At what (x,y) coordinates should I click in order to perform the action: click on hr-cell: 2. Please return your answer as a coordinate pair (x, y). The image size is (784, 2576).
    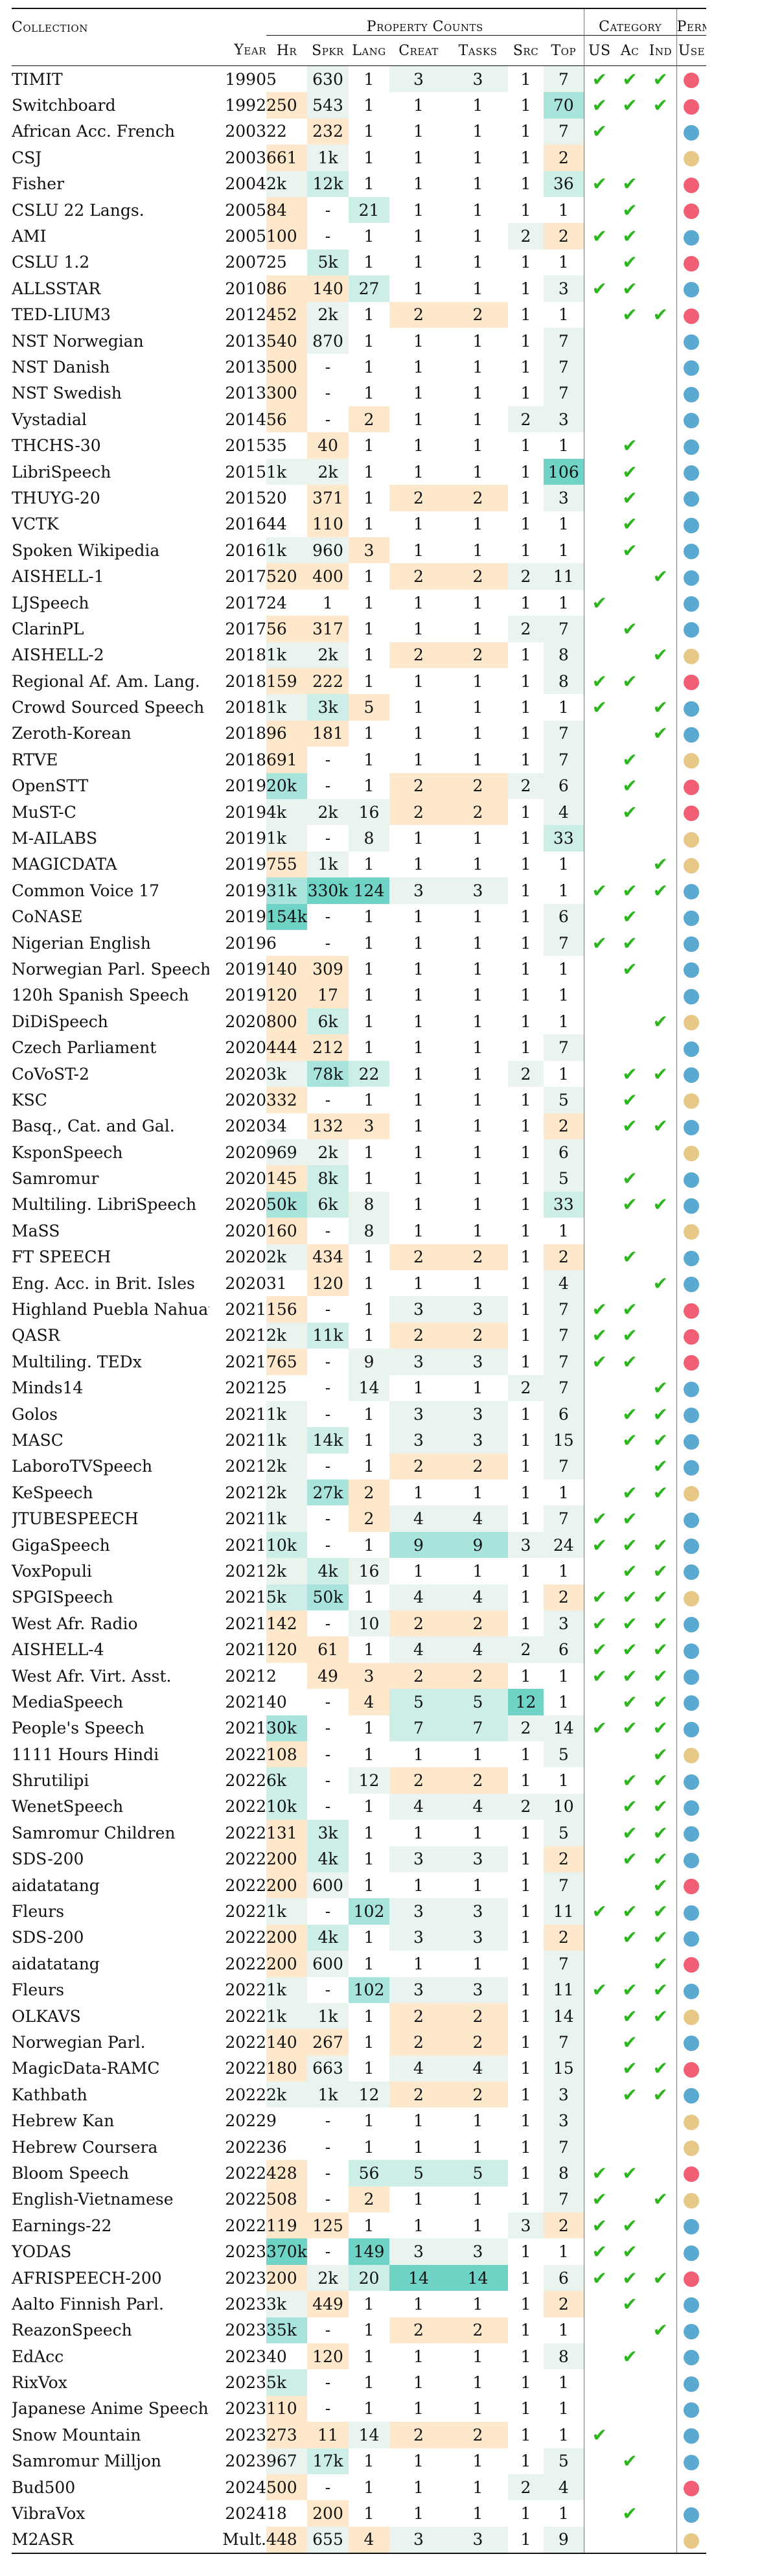
    Looking at the image, I should click on (286, 1676).